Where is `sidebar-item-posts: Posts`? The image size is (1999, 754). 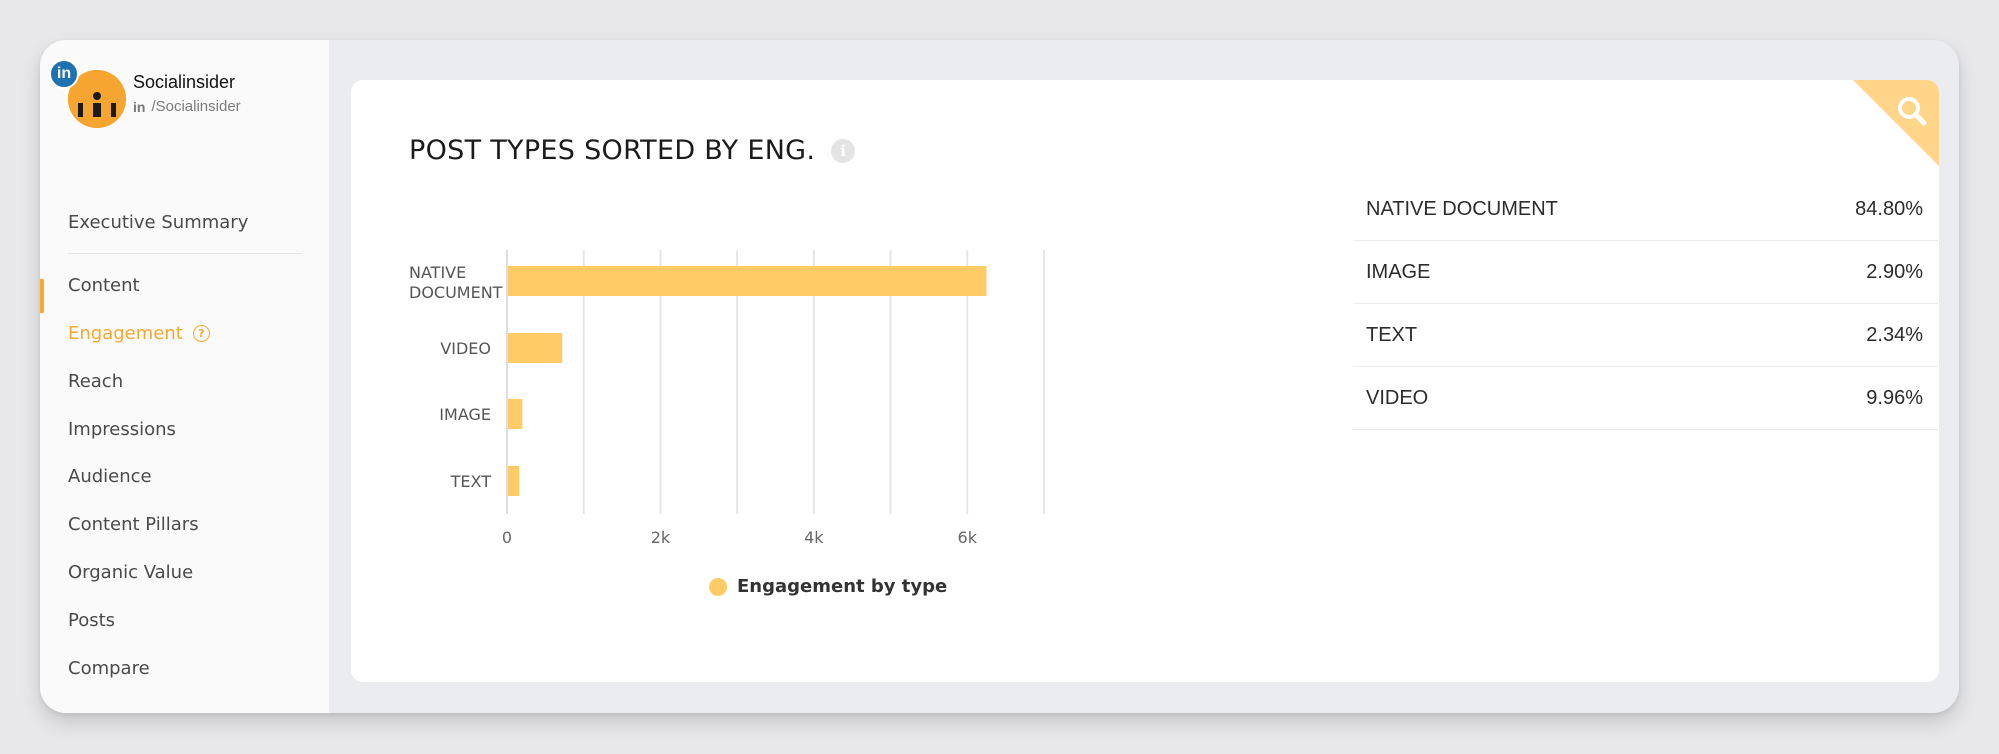
sidebar-item-posts: Posts is located at coordinates (91, 620).